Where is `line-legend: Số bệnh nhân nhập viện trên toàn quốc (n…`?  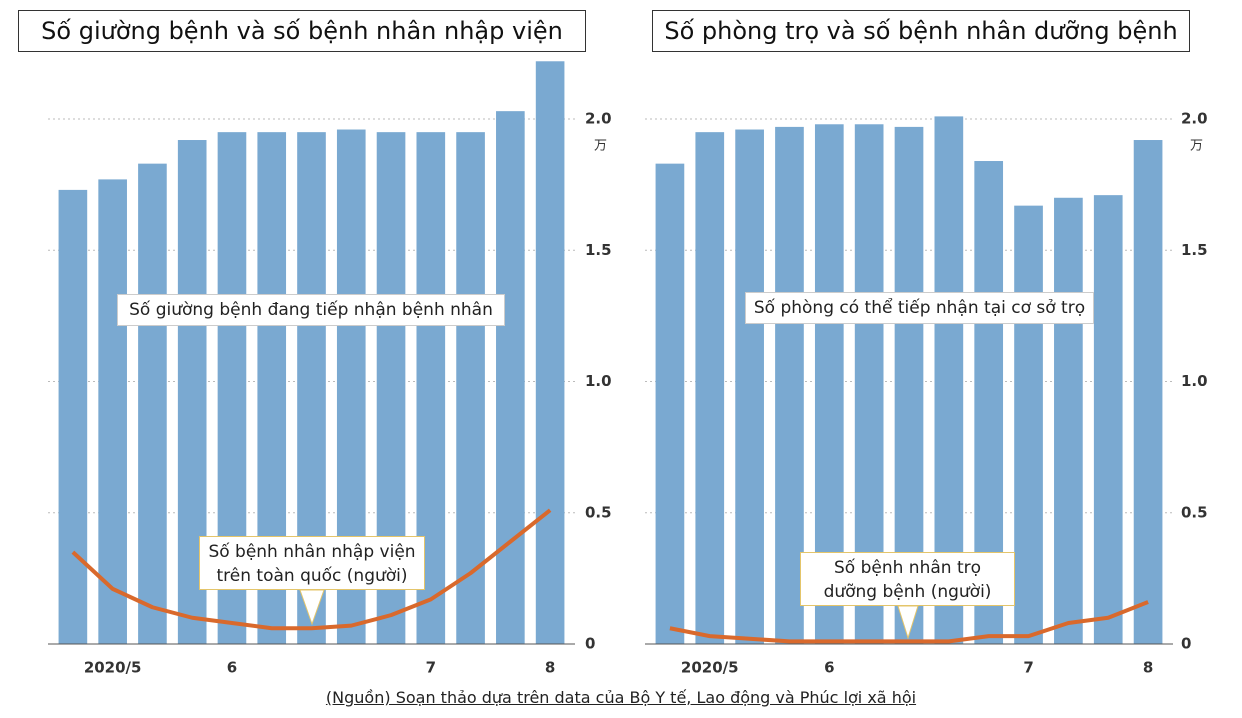 line-legend: Số bệnh nhân nhập viện trên toàn quốc (n… is located at coordinates (312, 563).